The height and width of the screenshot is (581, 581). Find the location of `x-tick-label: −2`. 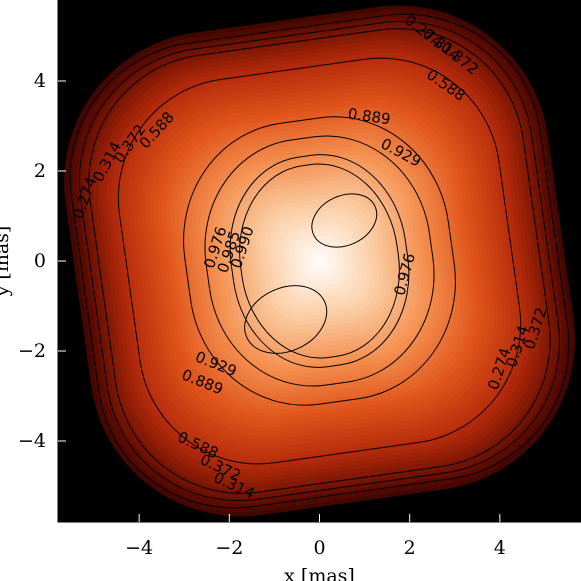

x-tick-label: −2 is located at coordinates (229, 548).